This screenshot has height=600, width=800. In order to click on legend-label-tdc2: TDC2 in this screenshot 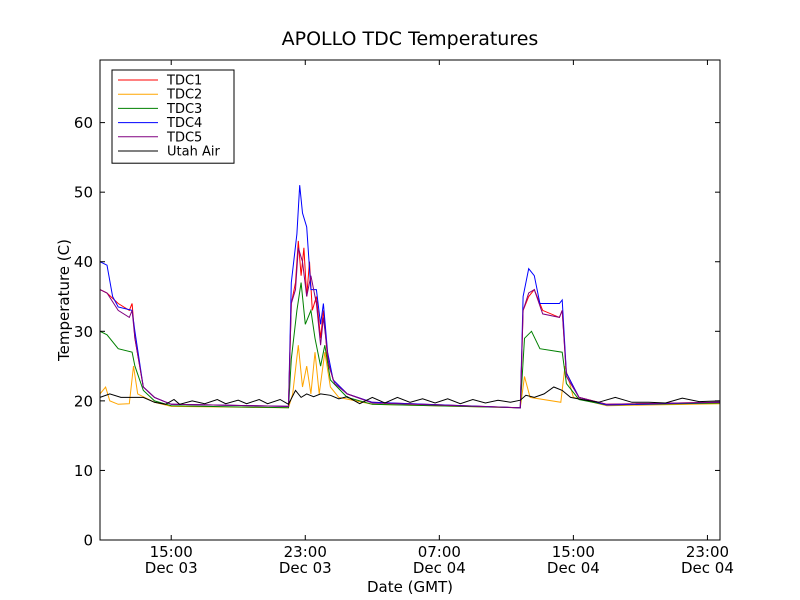, I will do `click(184, 95)`.